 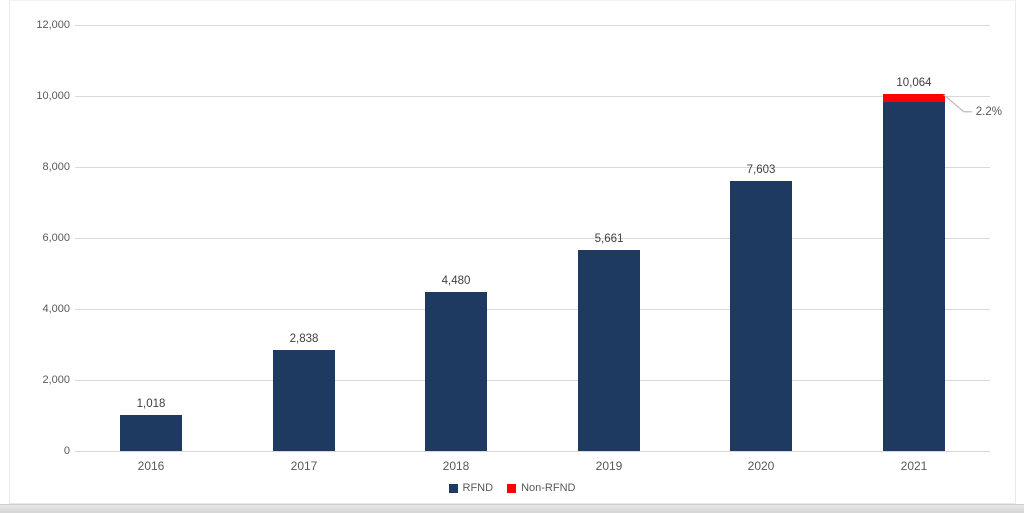 What do you see at coordinates (761, 466) in the screenshot?
I see `x-axis-label-2020: 2020` at bounding box center [761, 466].